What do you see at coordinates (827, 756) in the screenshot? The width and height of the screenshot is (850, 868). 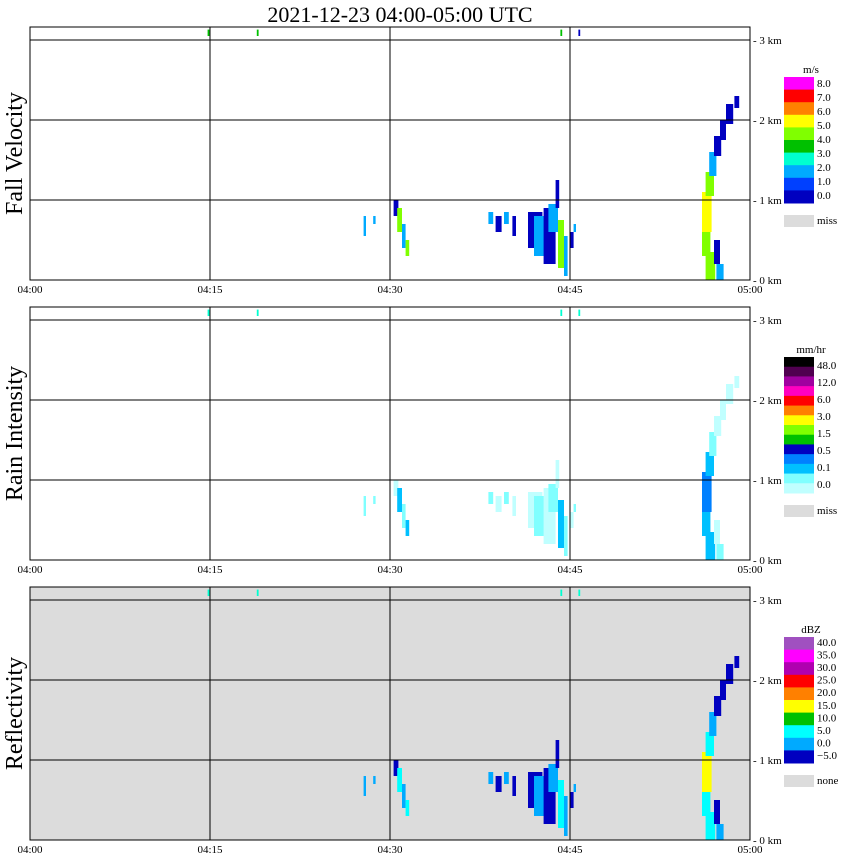 I see `colorbar-label: −5.0` at bounding box center [827, 756].